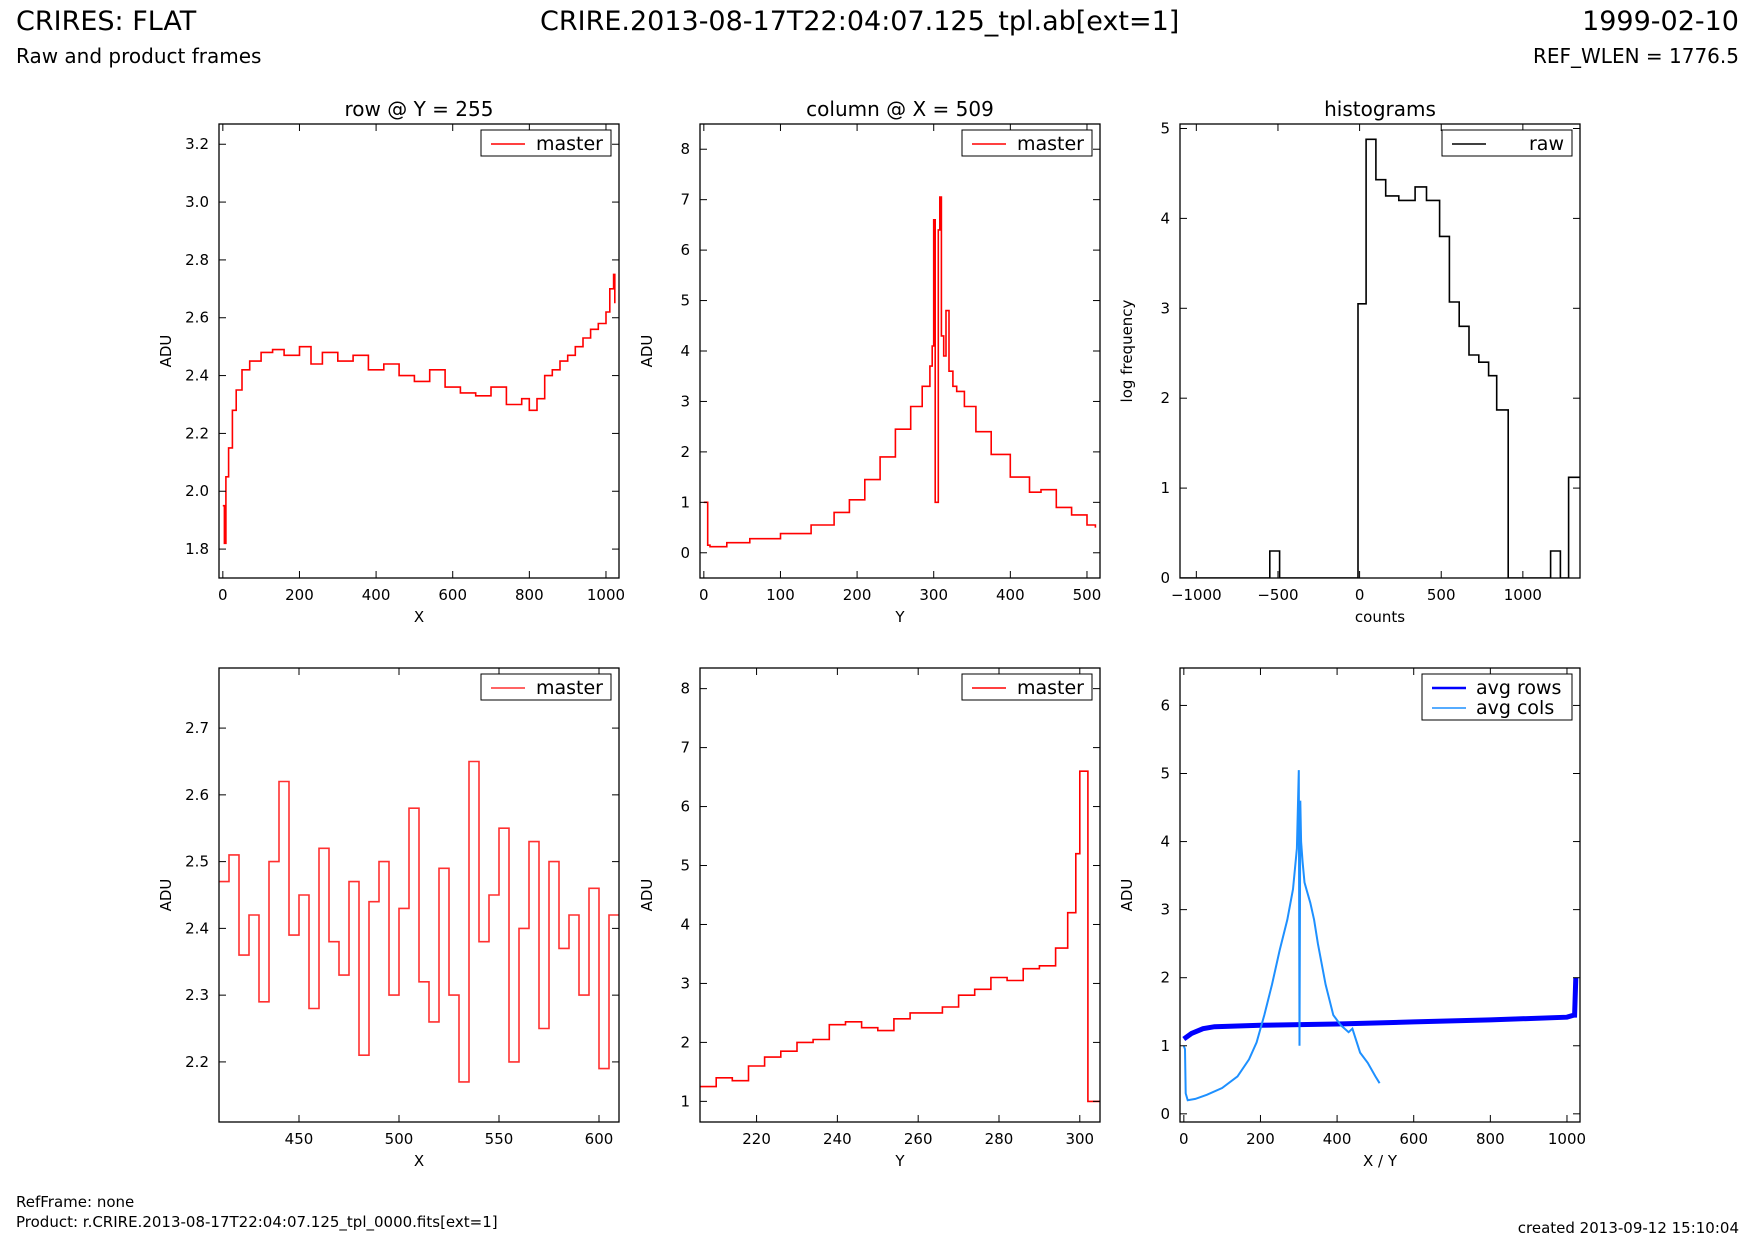 The height and width of the screenshot is (1245, 1755). I want to click on x-tick-label: 1000, so click(1523, 595).